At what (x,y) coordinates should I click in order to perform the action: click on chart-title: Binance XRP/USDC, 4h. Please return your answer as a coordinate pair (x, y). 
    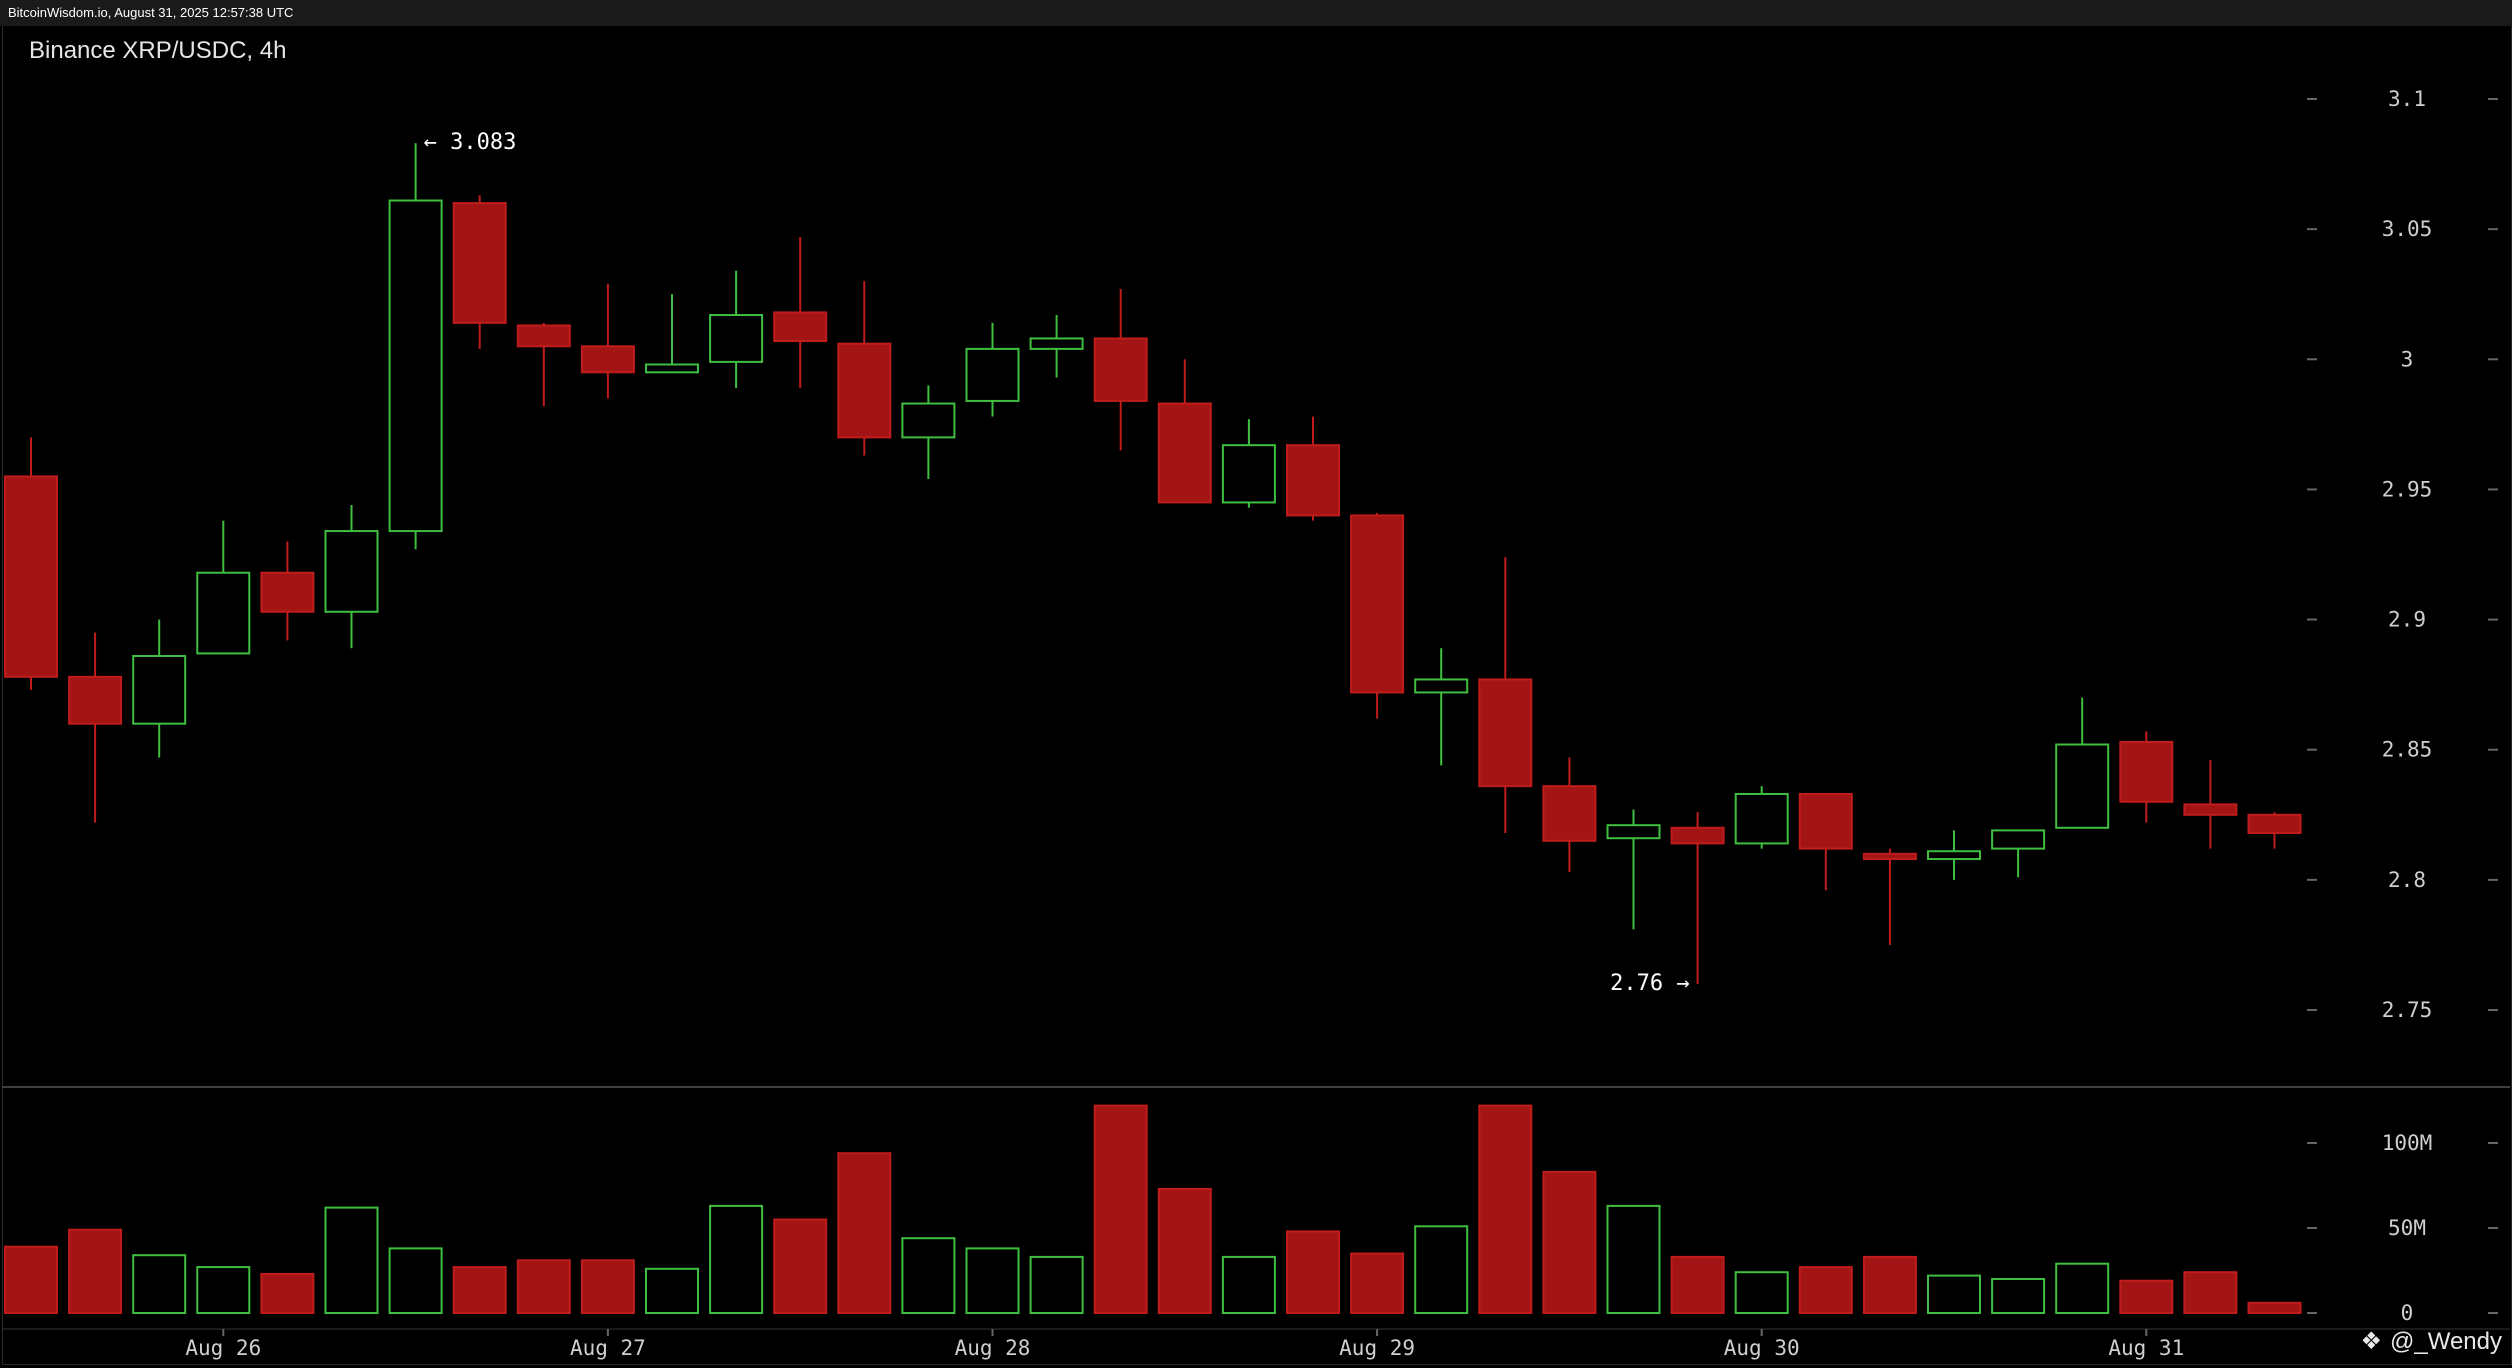
    Looking at the image, I should click on (158, 50).